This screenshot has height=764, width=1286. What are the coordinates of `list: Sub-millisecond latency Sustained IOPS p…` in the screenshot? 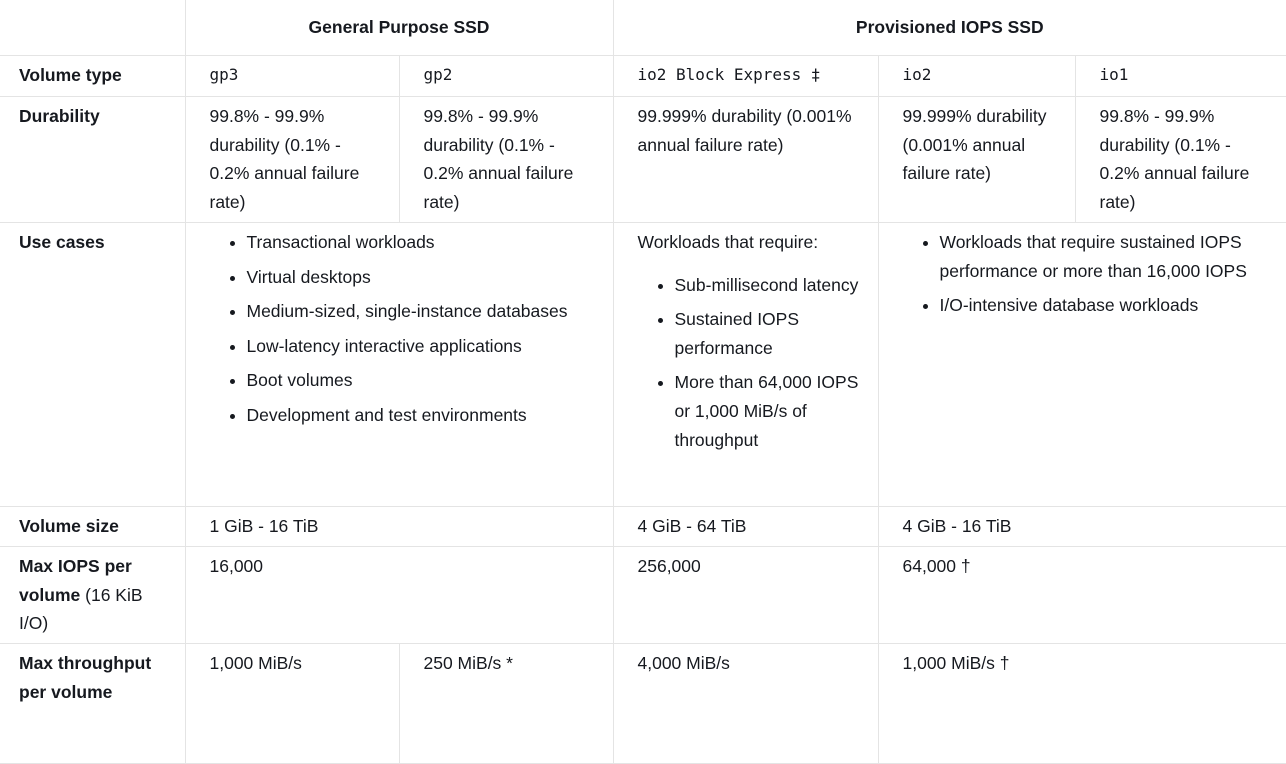 It's located at (751, 363).